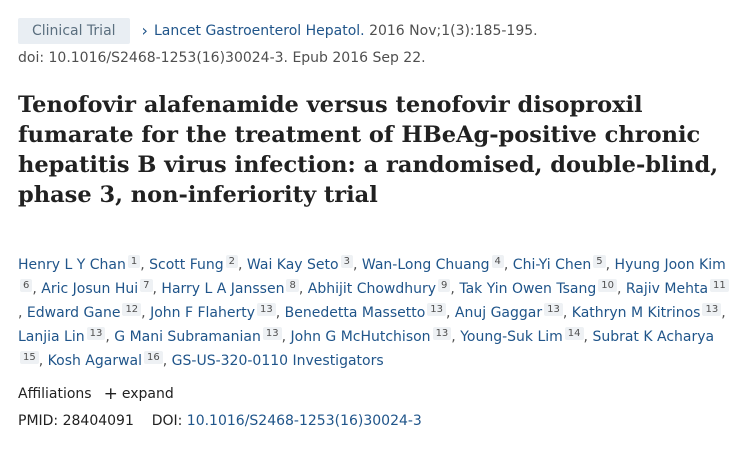  Describe the element at coordinates (167, 421) in the screenshot. I see `doi-label: DOI:` at that location.